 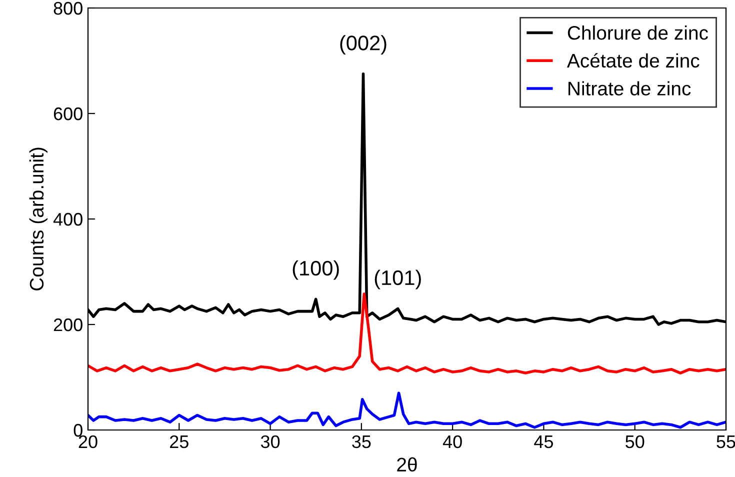 I want to click on x-tick-label: 20, so click(x=88, y=441).